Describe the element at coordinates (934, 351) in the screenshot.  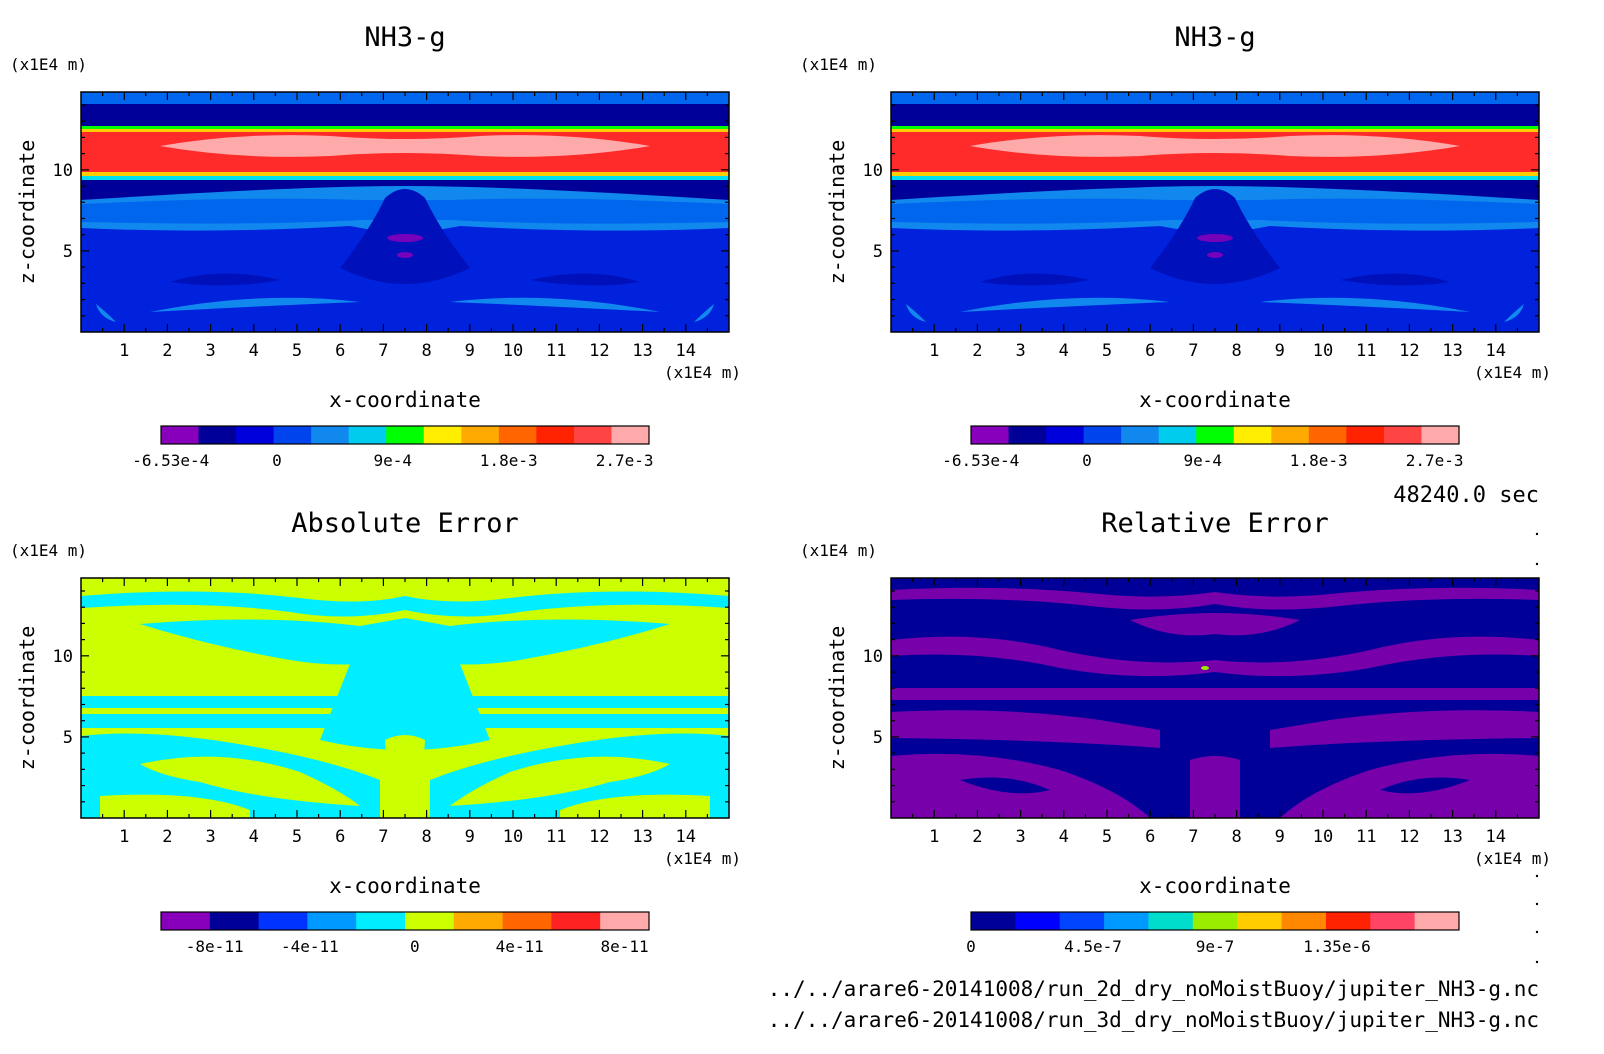
I see `x-tick-label: 1` at that location.